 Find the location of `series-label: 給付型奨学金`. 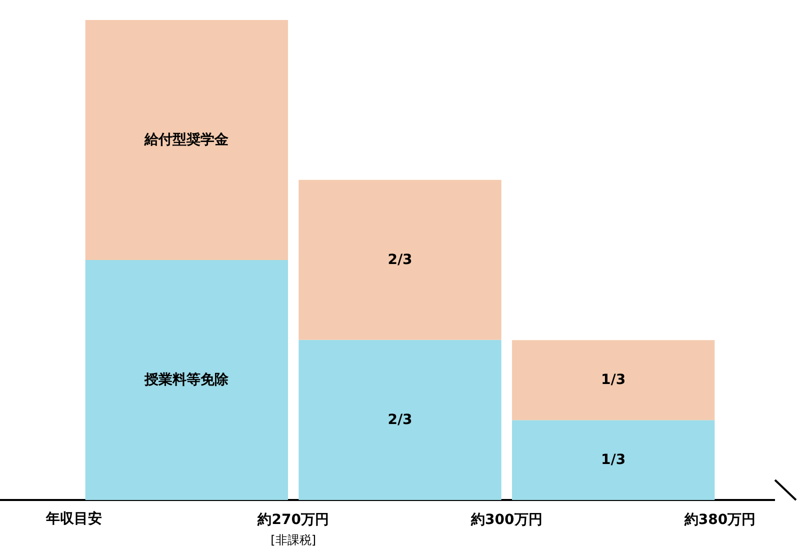

series-label: 給付型奨学金 is located at coordinates (187, 140).